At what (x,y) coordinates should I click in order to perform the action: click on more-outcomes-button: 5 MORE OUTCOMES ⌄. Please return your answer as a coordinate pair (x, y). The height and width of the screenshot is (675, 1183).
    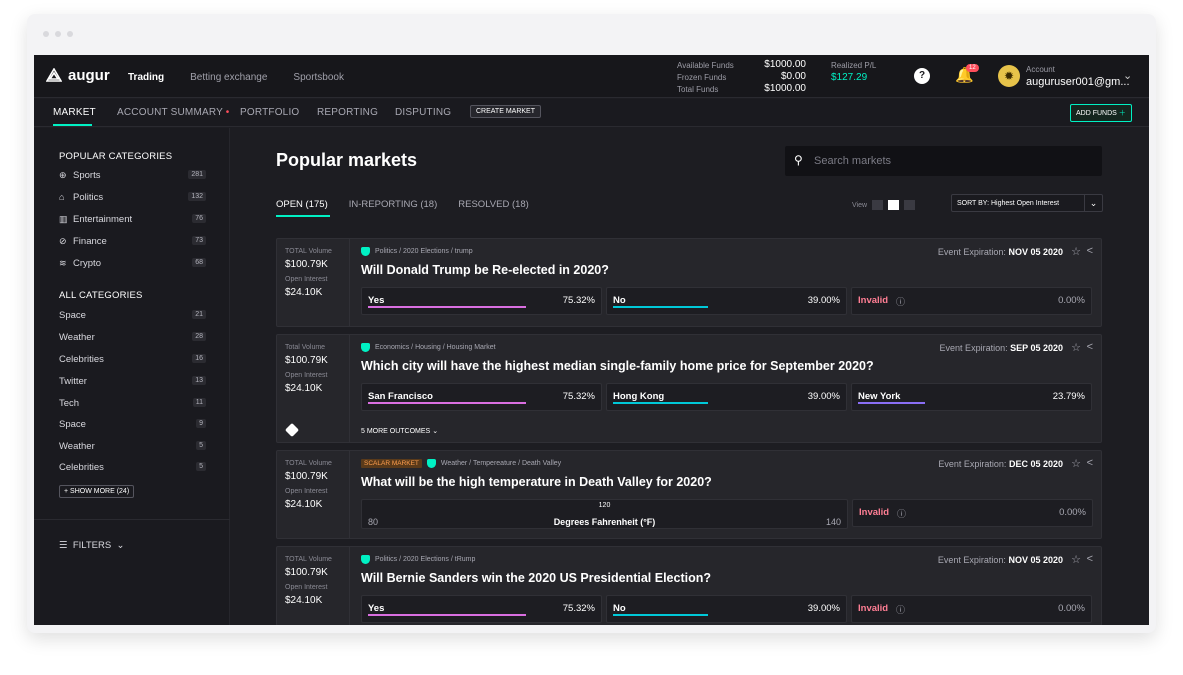
    Looking at the image, I should click on (399, 431).